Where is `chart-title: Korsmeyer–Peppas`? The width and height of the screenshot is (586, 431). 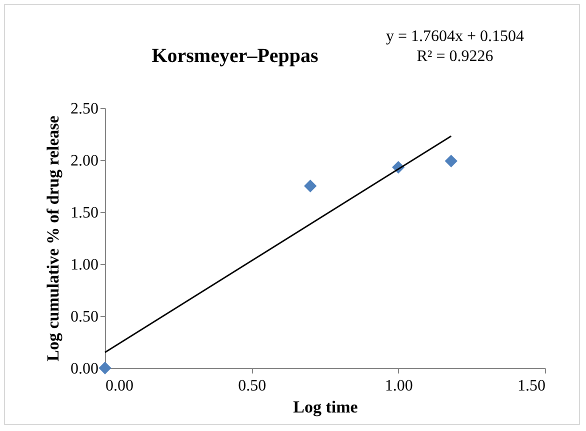 chart-title: Korsmeyer–Peppas is located at coordinates (235, 56).